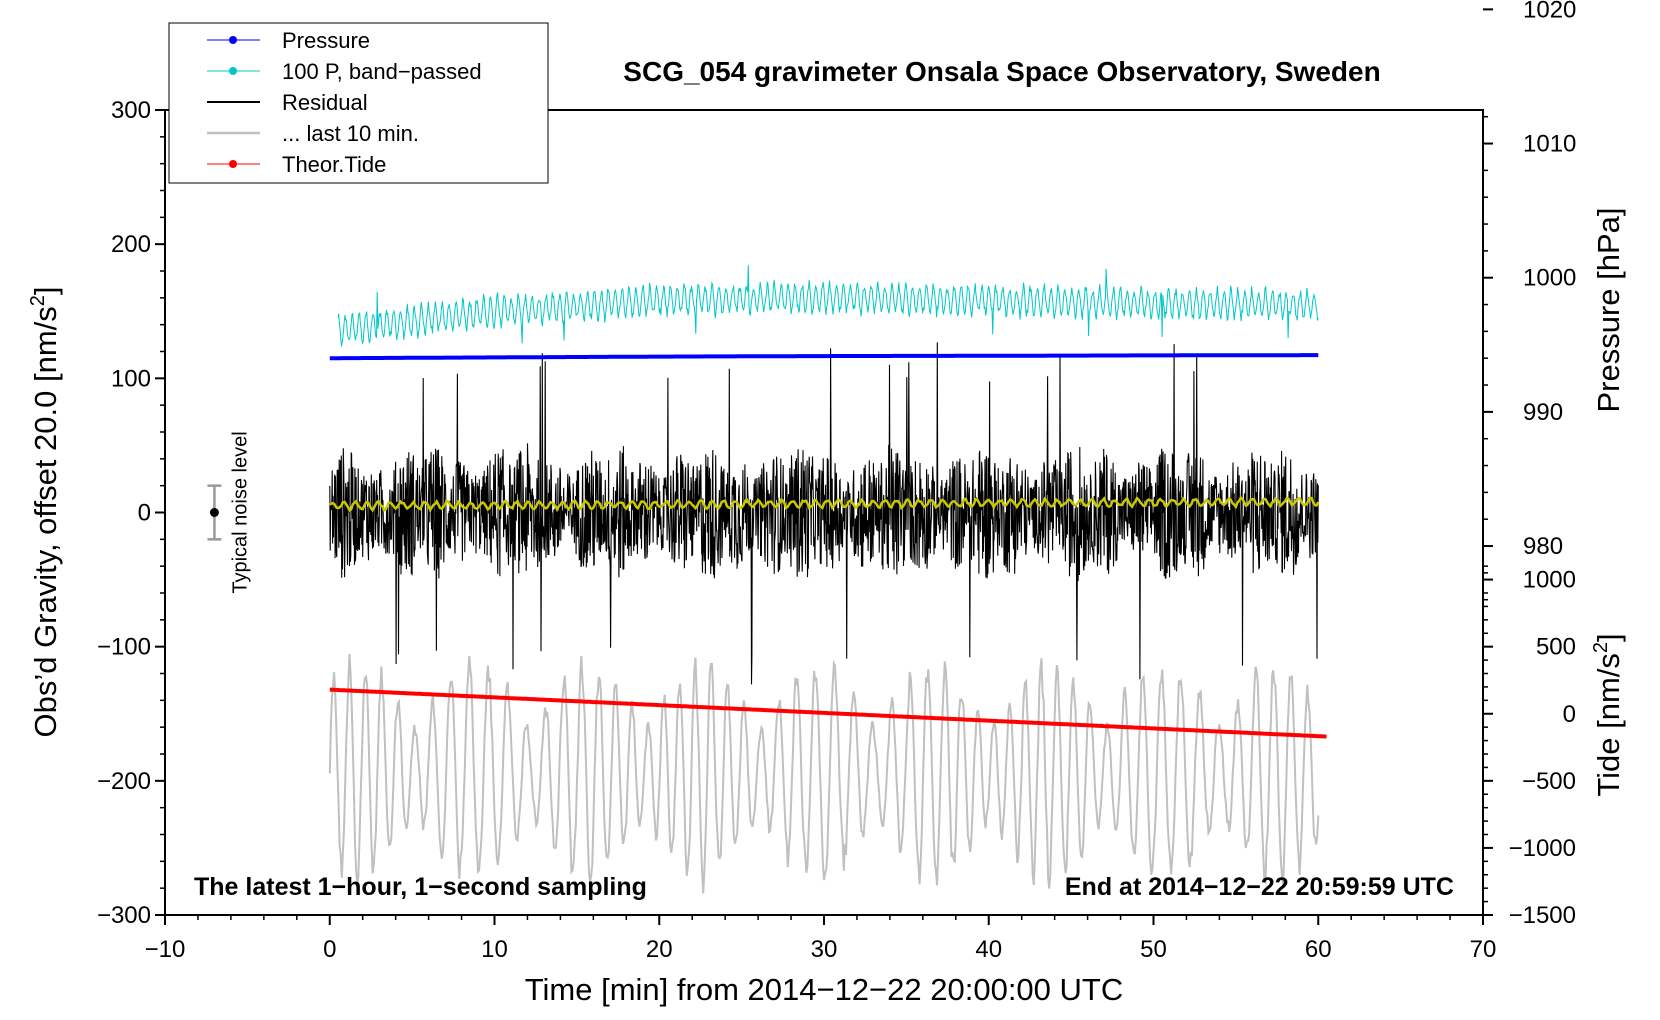  Describe the element at coordinates (165, 949) in the screenshot. I see `x-tick-label: −10` at that location.